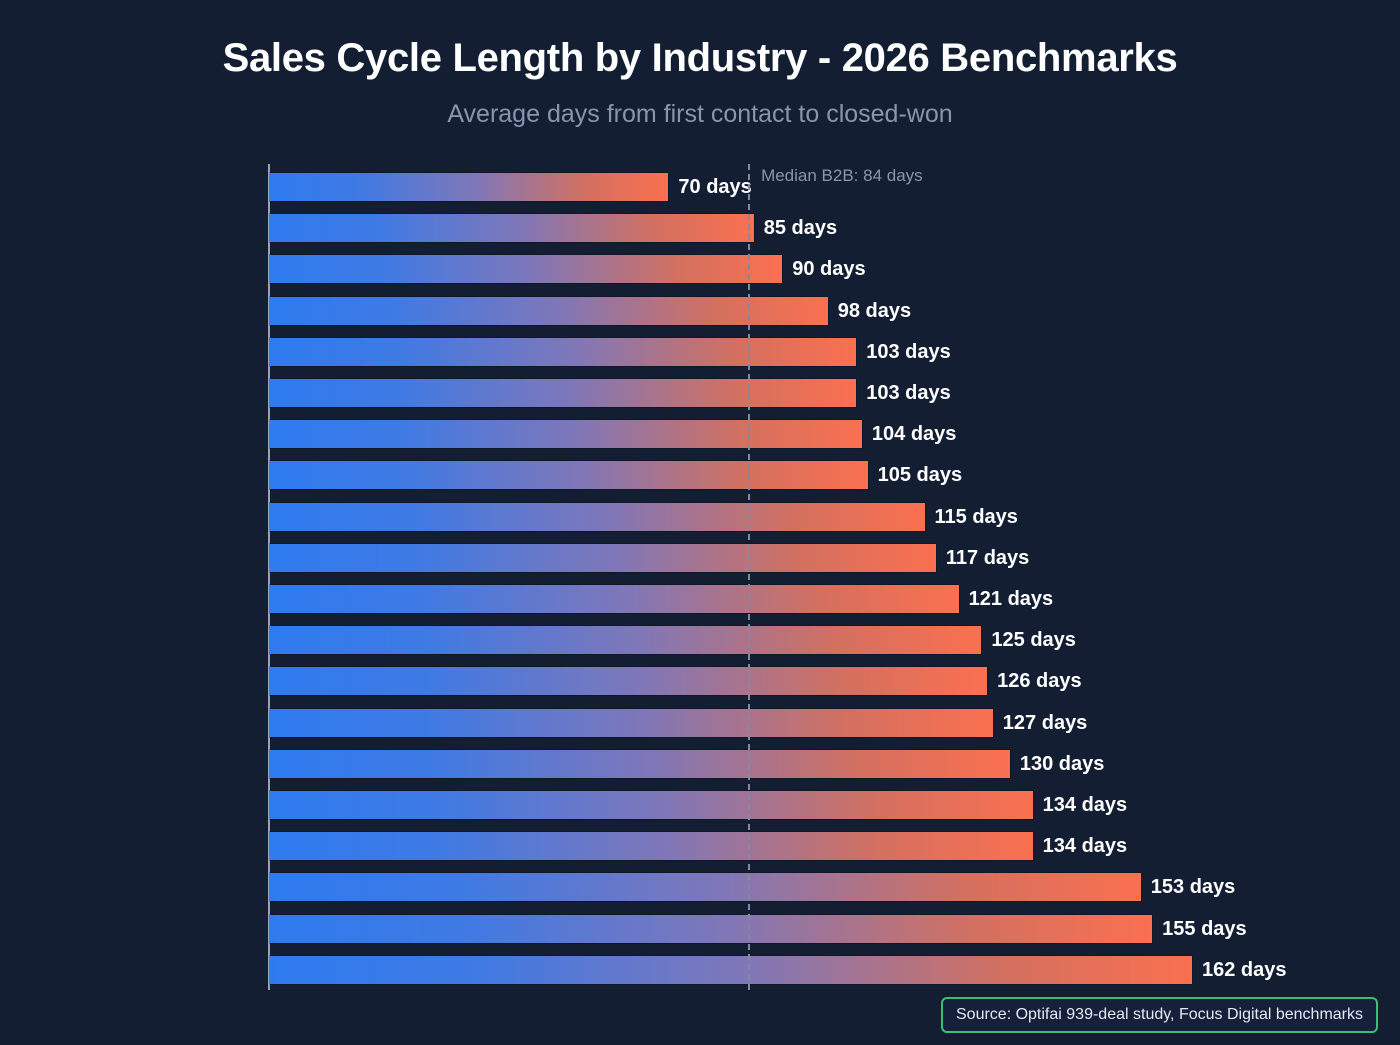 The image size is (1400, 1045). What do you see at coordinates (829, 269) in the screenshot?
I see `bar-value-label: 90 days` at bounding box center [829, 269].